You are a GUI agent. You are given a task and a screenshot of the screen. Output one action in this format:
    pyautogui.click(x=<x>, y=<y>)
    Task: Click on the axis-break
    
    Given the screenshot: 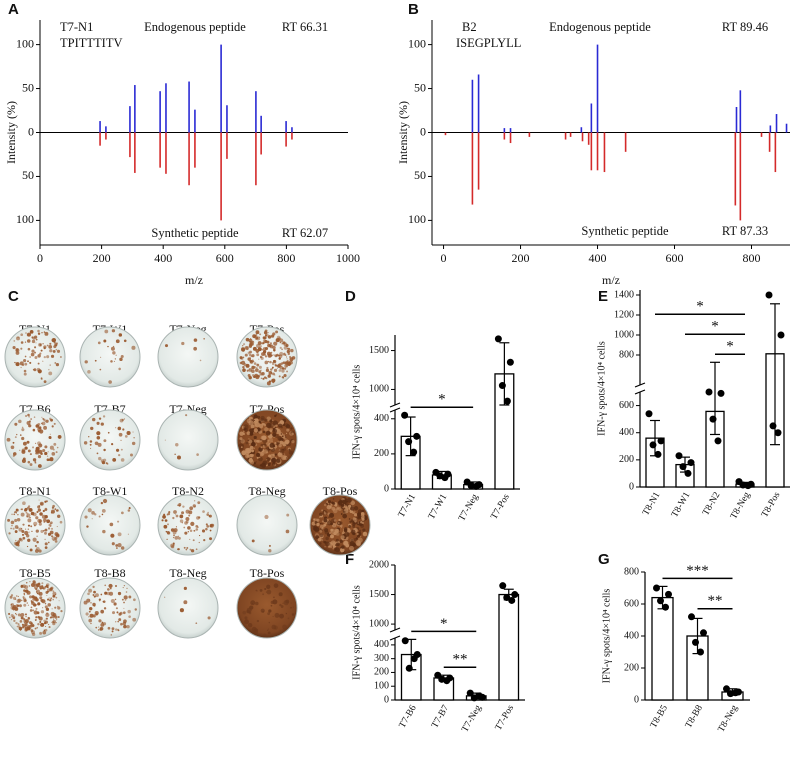 What is the action you would take?
    pyautogui.click(x=395, y=638)
    